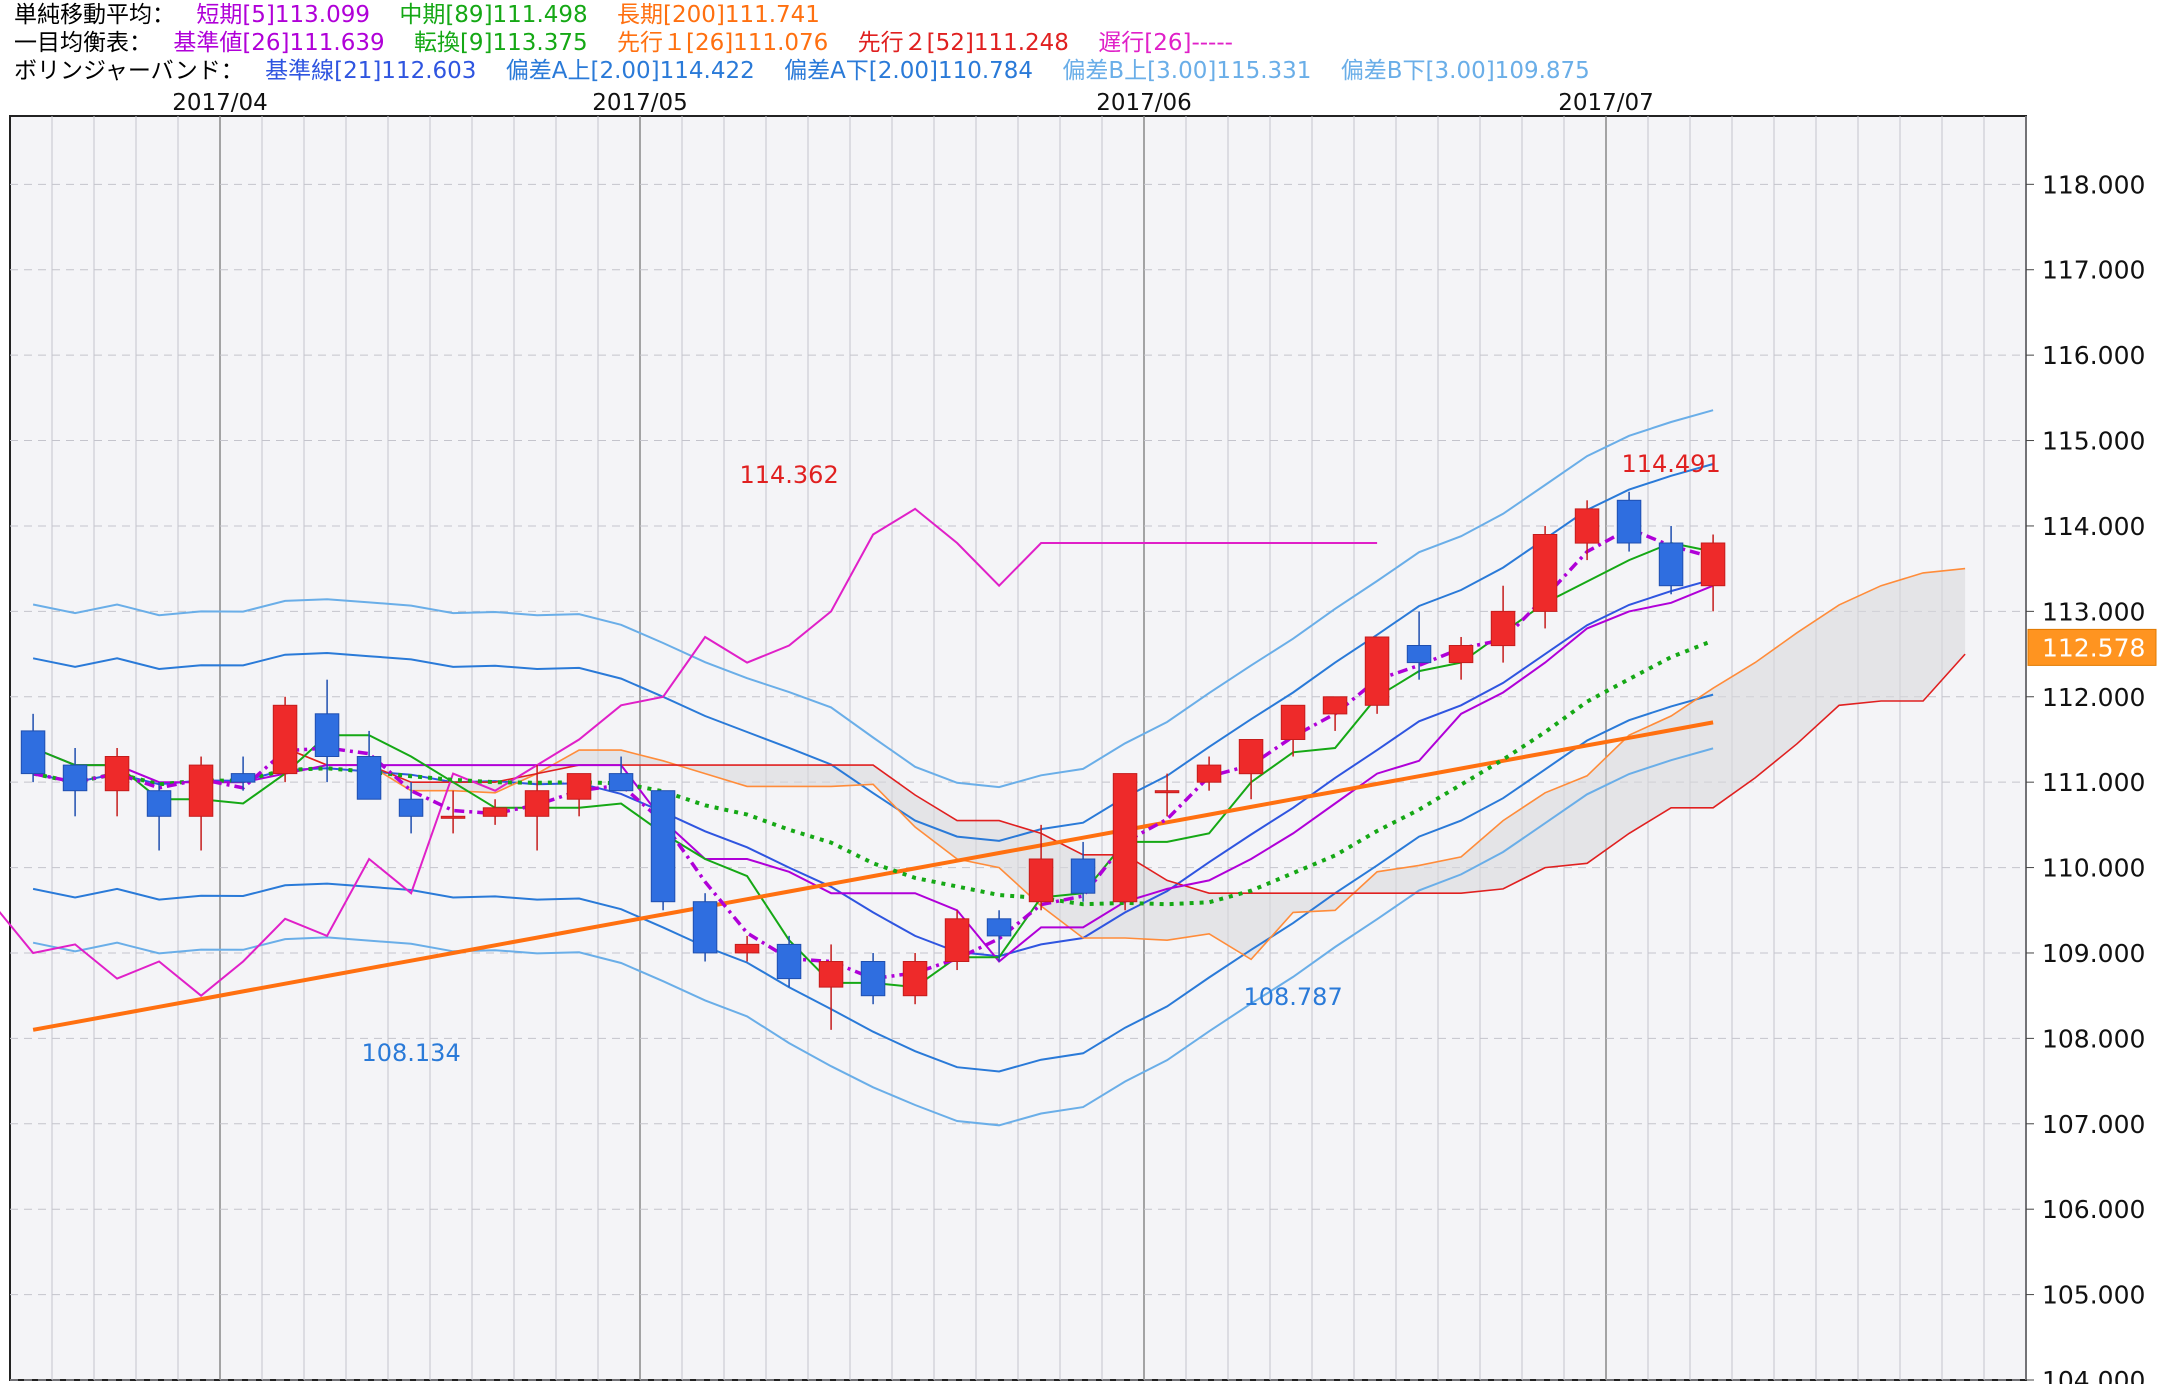 Image resolution: width=2160 pixels, height=1384 pixels. Describe the element at coordinates (493, 15) in the screenshot. I see `legend-sma-mid: 中期[89]111.498` at that location.